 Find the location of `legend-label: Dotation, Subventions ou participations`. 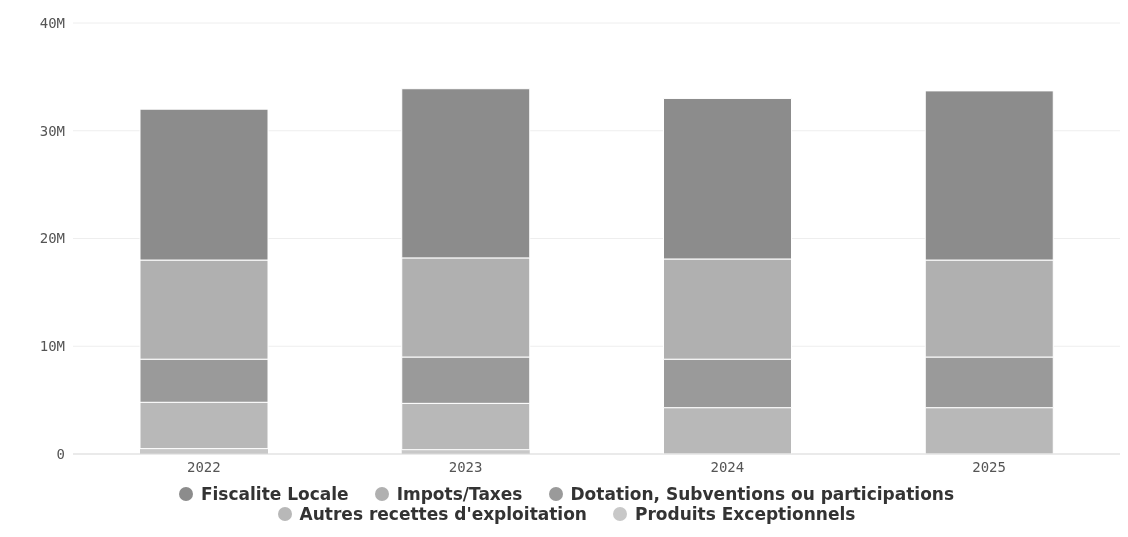

legend-label: Dotation, Subventions ou participations is located at coordinates (762, 494).